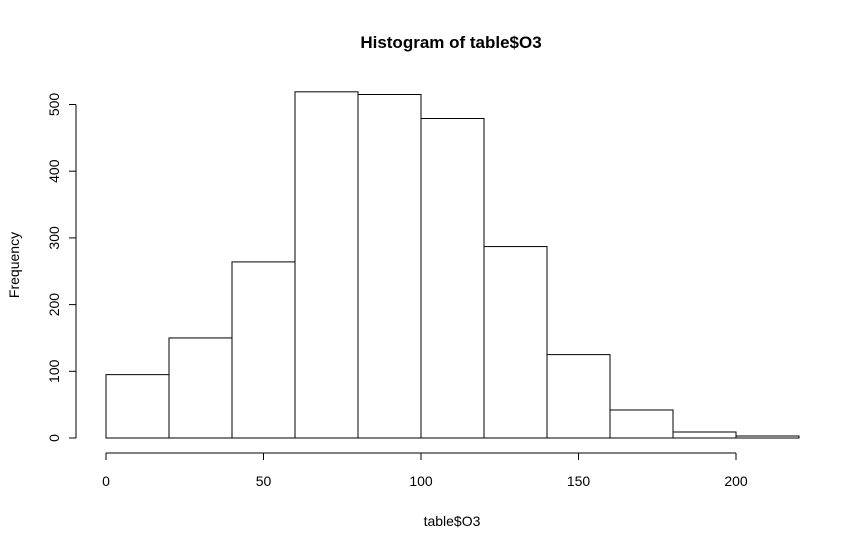 This screenshot has height=550, width=866. What do you see at coordinates (54, 305) in the screenshot?
I see `y-tick-label: 200` at bounding box center [54, 305].